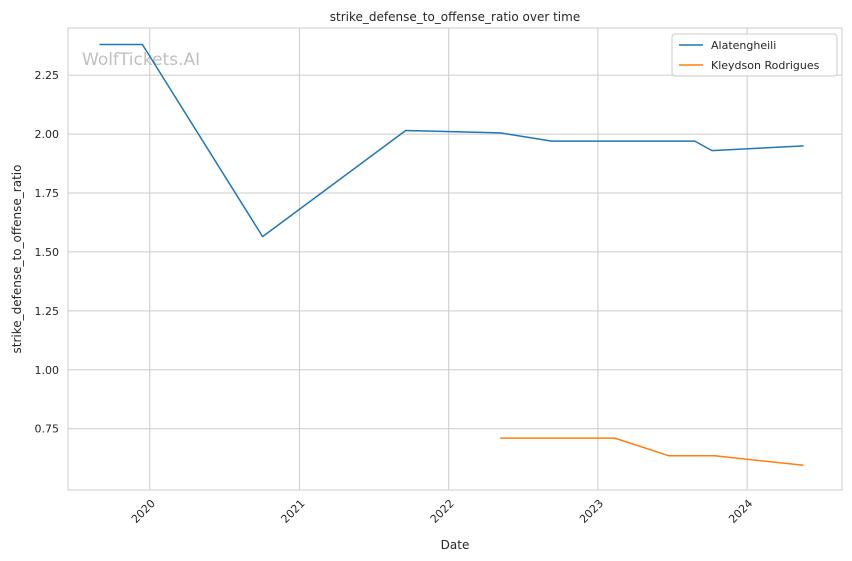 Image resolution: width=852 pixels, height=561 pixels. I want to click on y-tick-label: 2.25, so click(47, 75).